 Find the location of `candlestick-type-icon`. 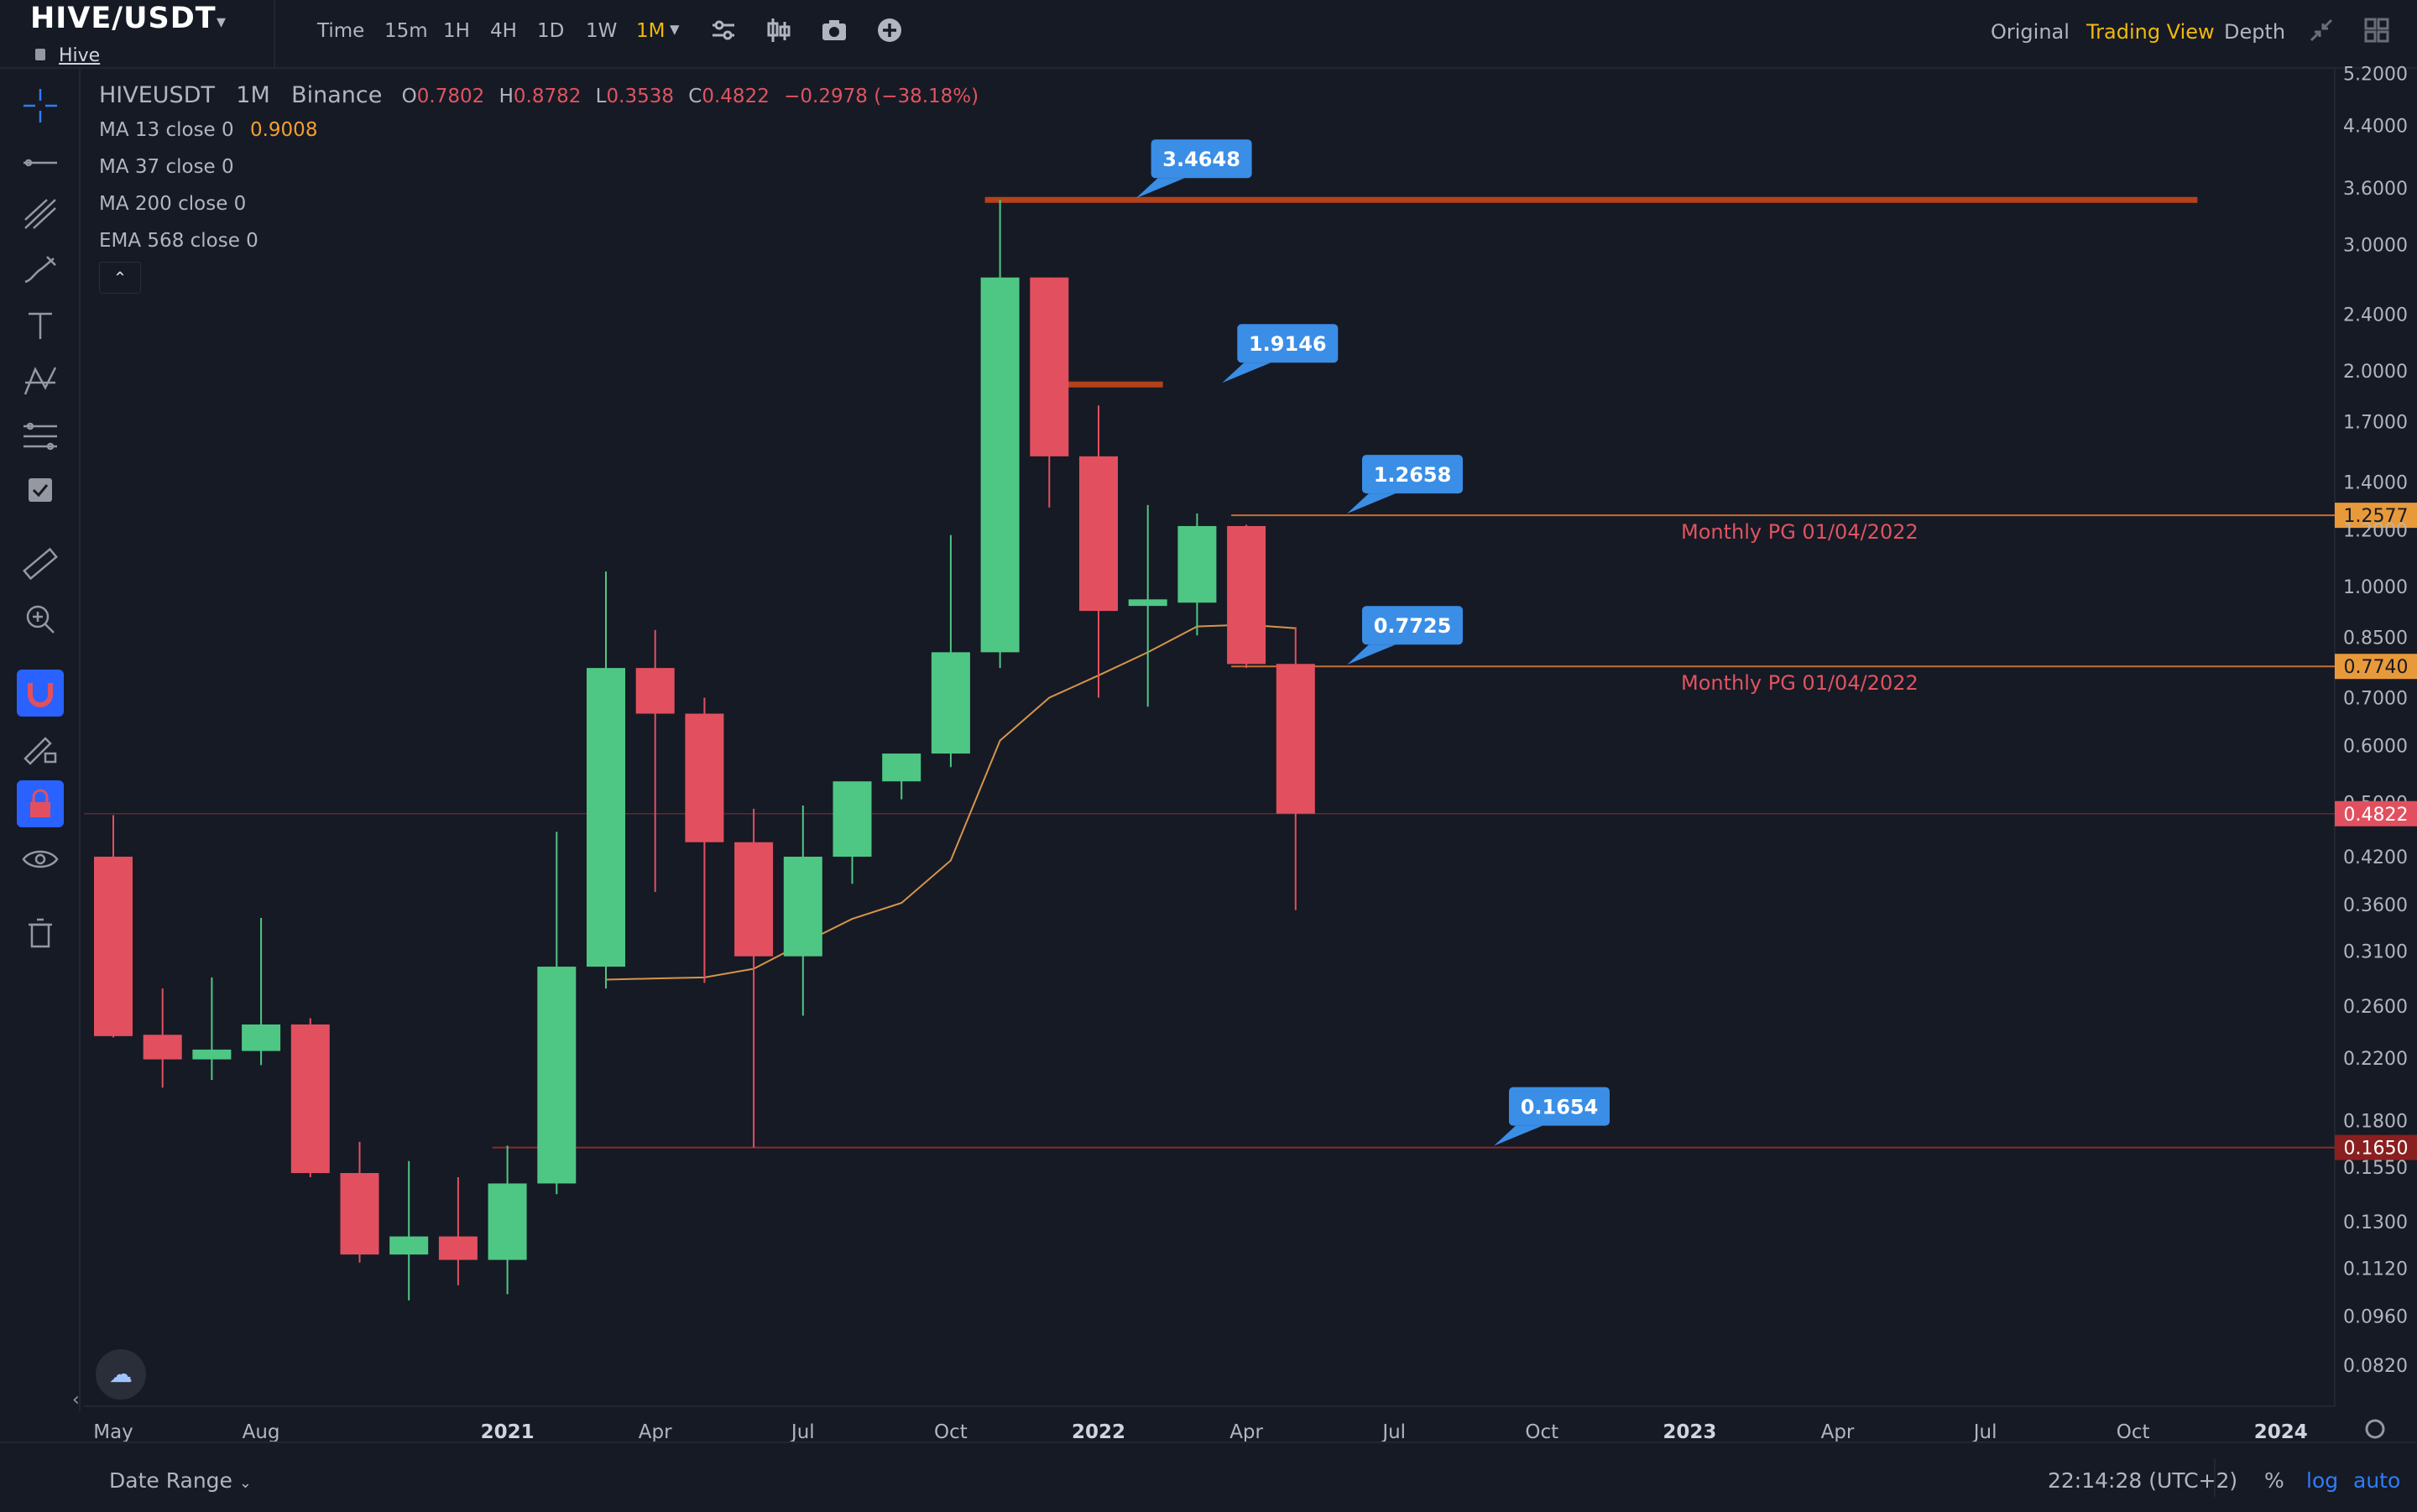

candlestick-type-icon is located at coordinates (779, 30).